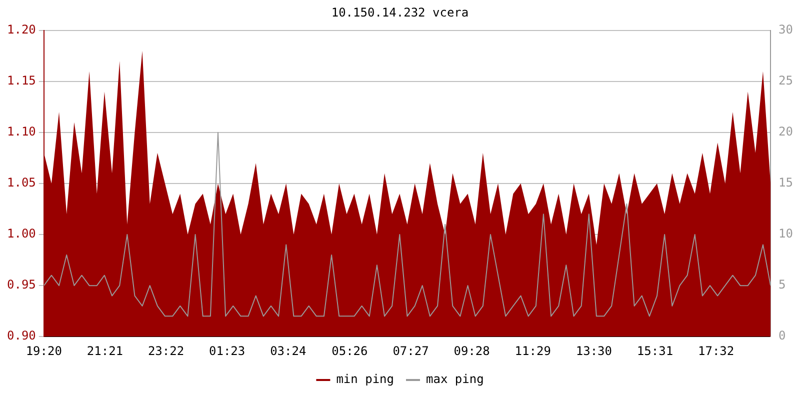 The height and width of the screenshot is (400, 800). I want to click on x-tick-label: 03:24, so click(288, 351).